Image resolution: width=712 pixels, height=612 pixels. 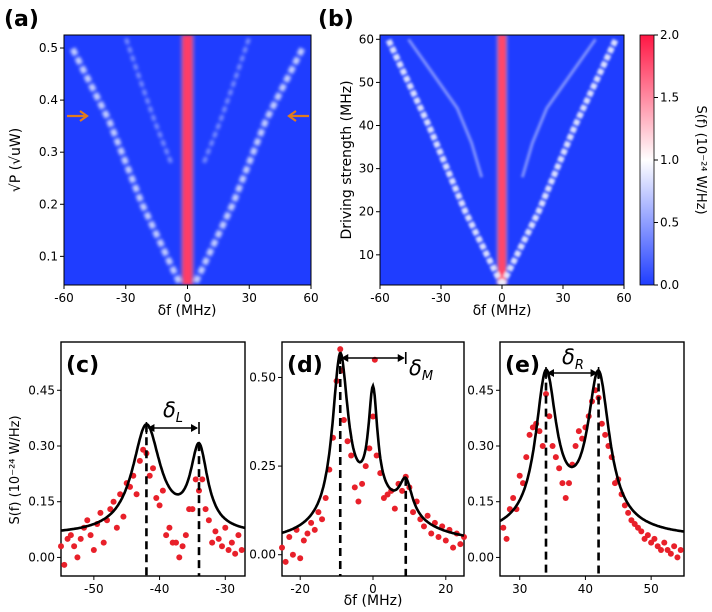 I want to click on y-tick-label: 0.30, so click(x=41, y=446).